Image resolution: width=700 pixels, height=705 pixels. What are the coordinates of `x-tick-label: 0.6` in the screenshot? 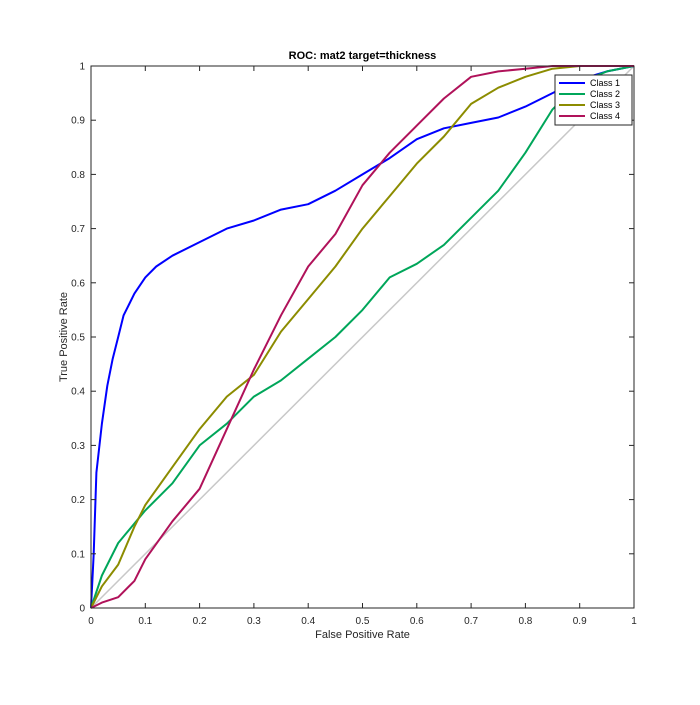 It's located at (417, 621).